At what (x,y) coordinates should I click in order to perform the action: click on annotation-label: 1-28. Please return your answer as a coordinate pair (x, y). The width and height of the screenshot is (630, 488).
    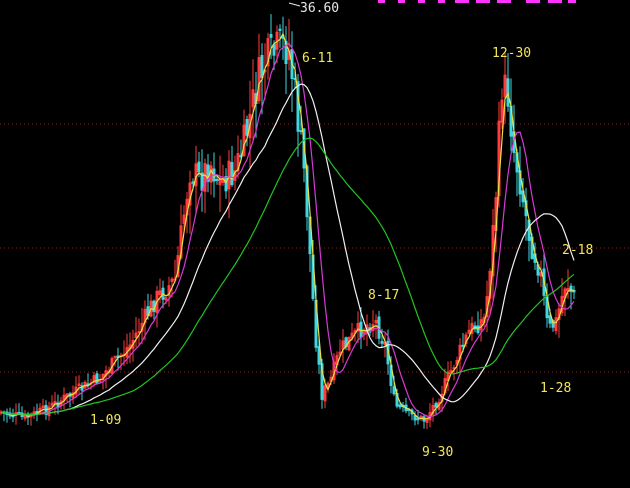
    Looking at the image, I should click on (555, 388).